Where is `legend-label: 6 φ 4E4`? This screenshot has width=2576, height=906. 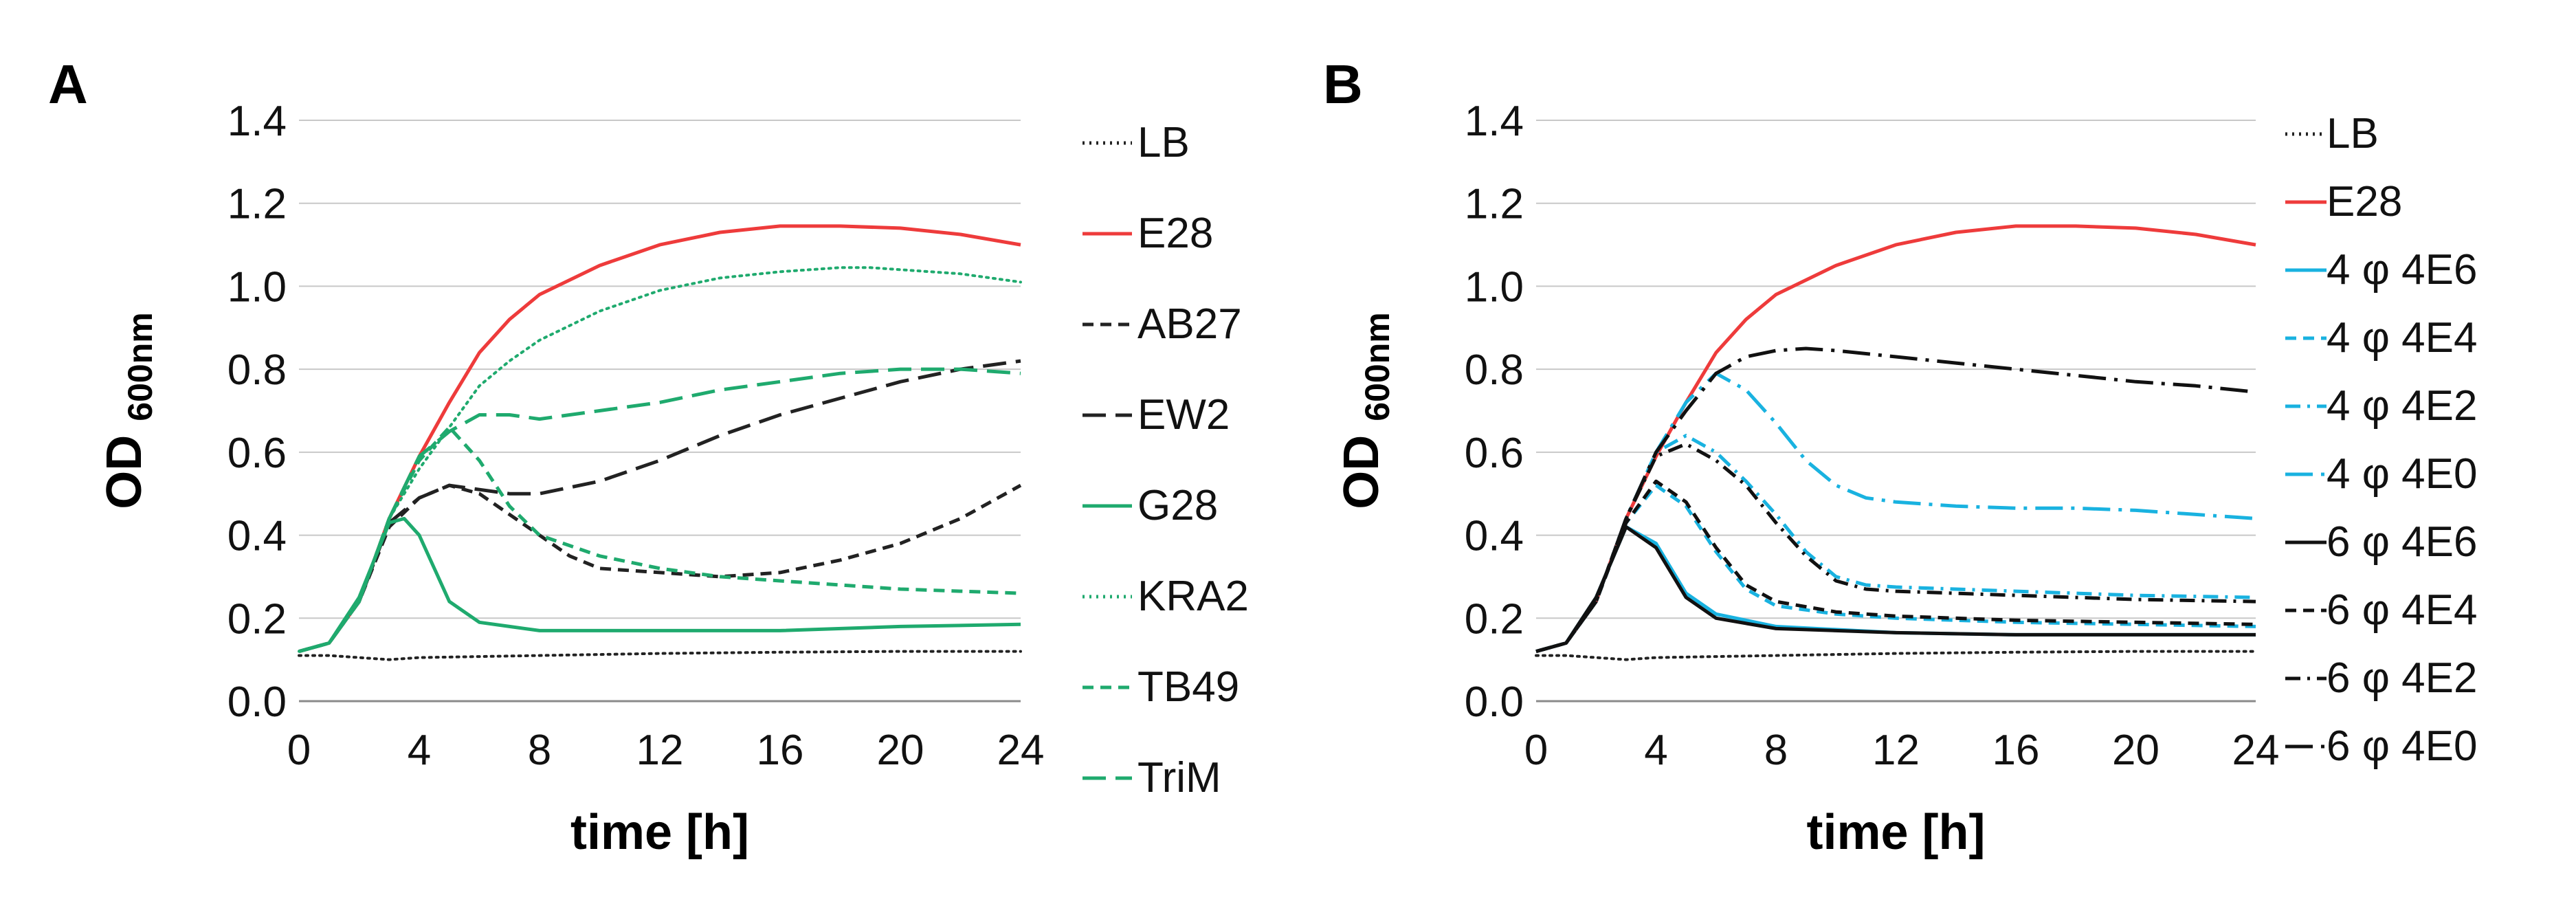
legend-label: 6 φ 4E4 is located at coordinates (2402, 610).